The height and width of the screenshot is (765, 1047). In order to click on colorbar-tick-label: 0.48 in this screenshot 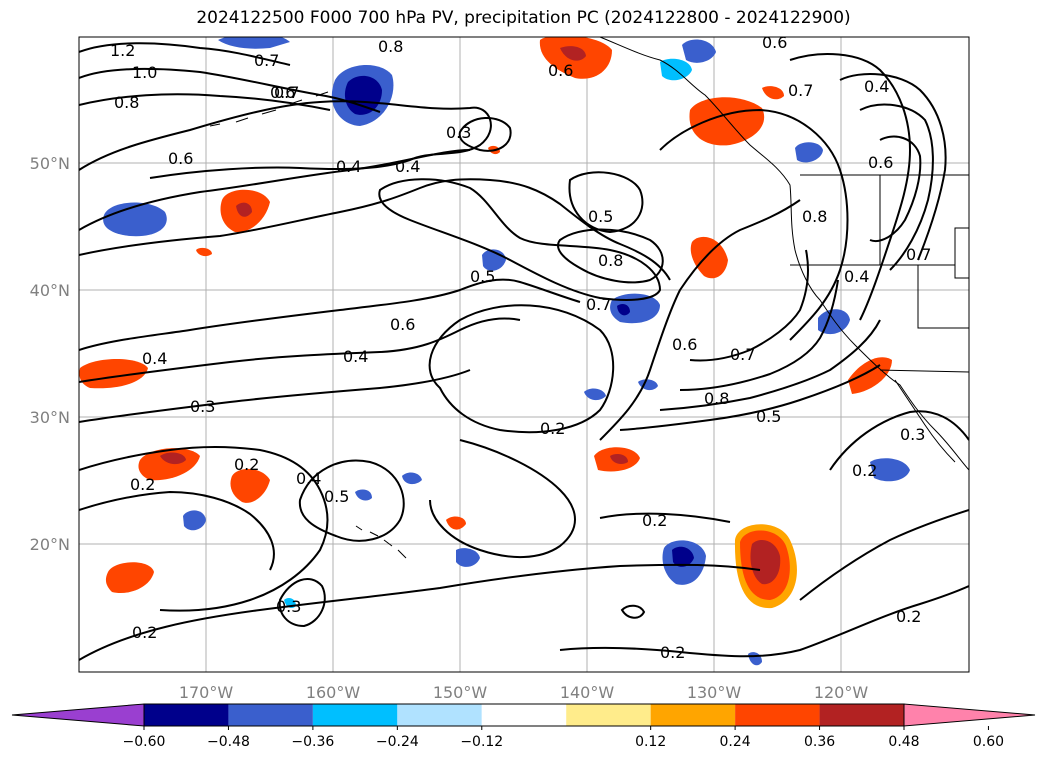, I will do `click(903, 742)`.